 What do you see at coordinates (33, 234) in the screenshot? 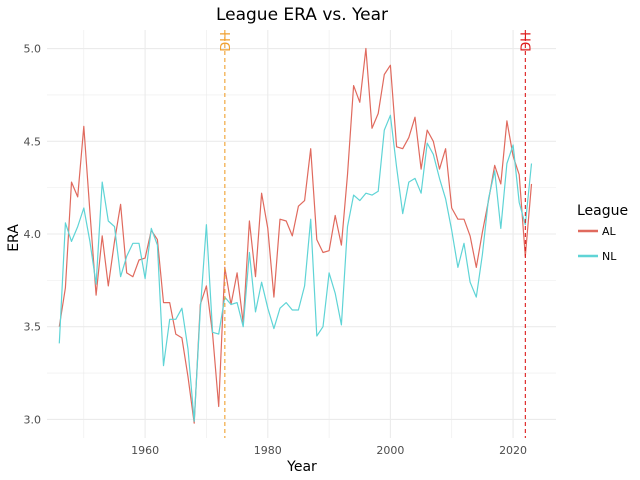
I see `y-tick-label: 4.0` at bounding box center [33, 234].